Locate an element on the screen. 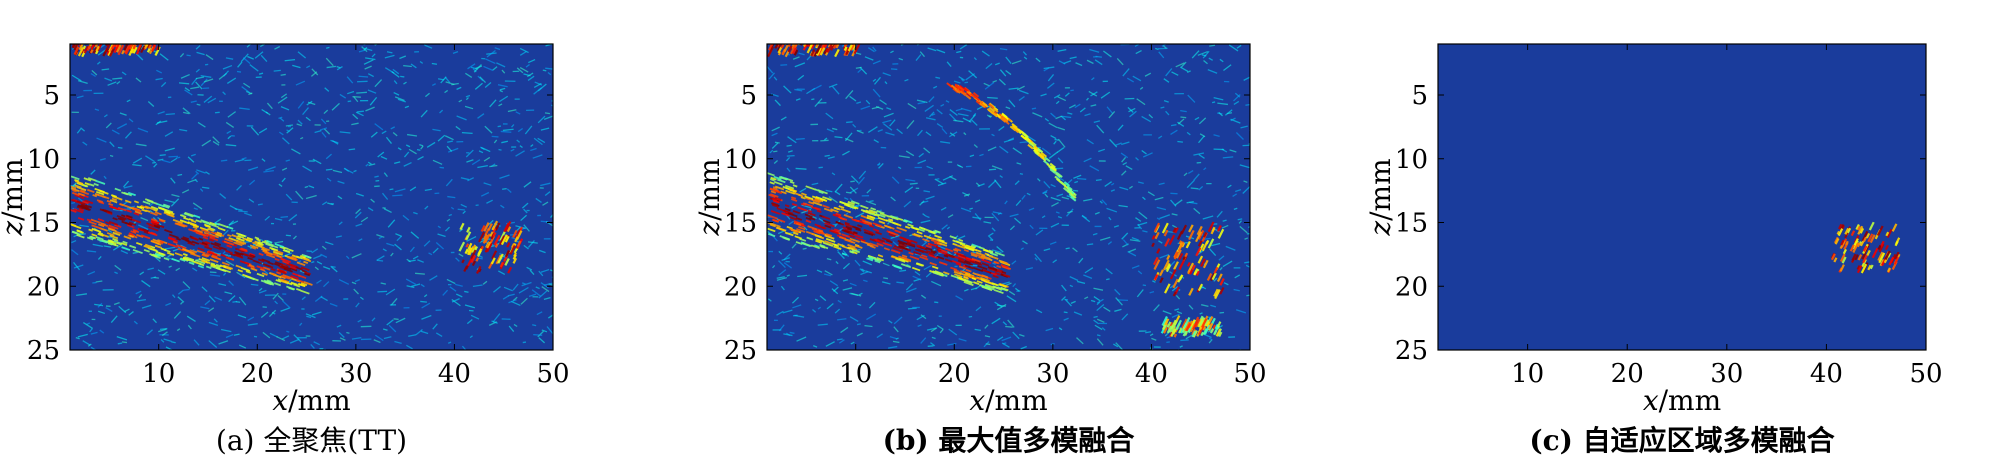  panel-caption: (a) 全聚焦(TT) is located at coordinates (311, 440).